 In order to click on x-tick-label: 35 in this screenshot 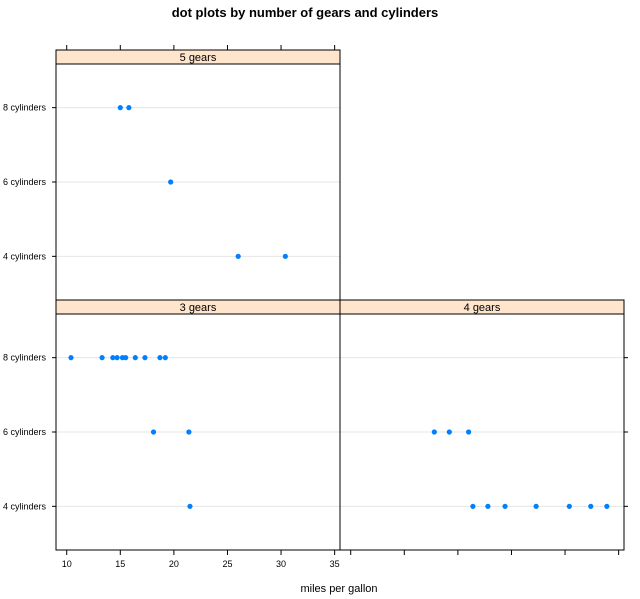, I will do `click(335, 564)`.